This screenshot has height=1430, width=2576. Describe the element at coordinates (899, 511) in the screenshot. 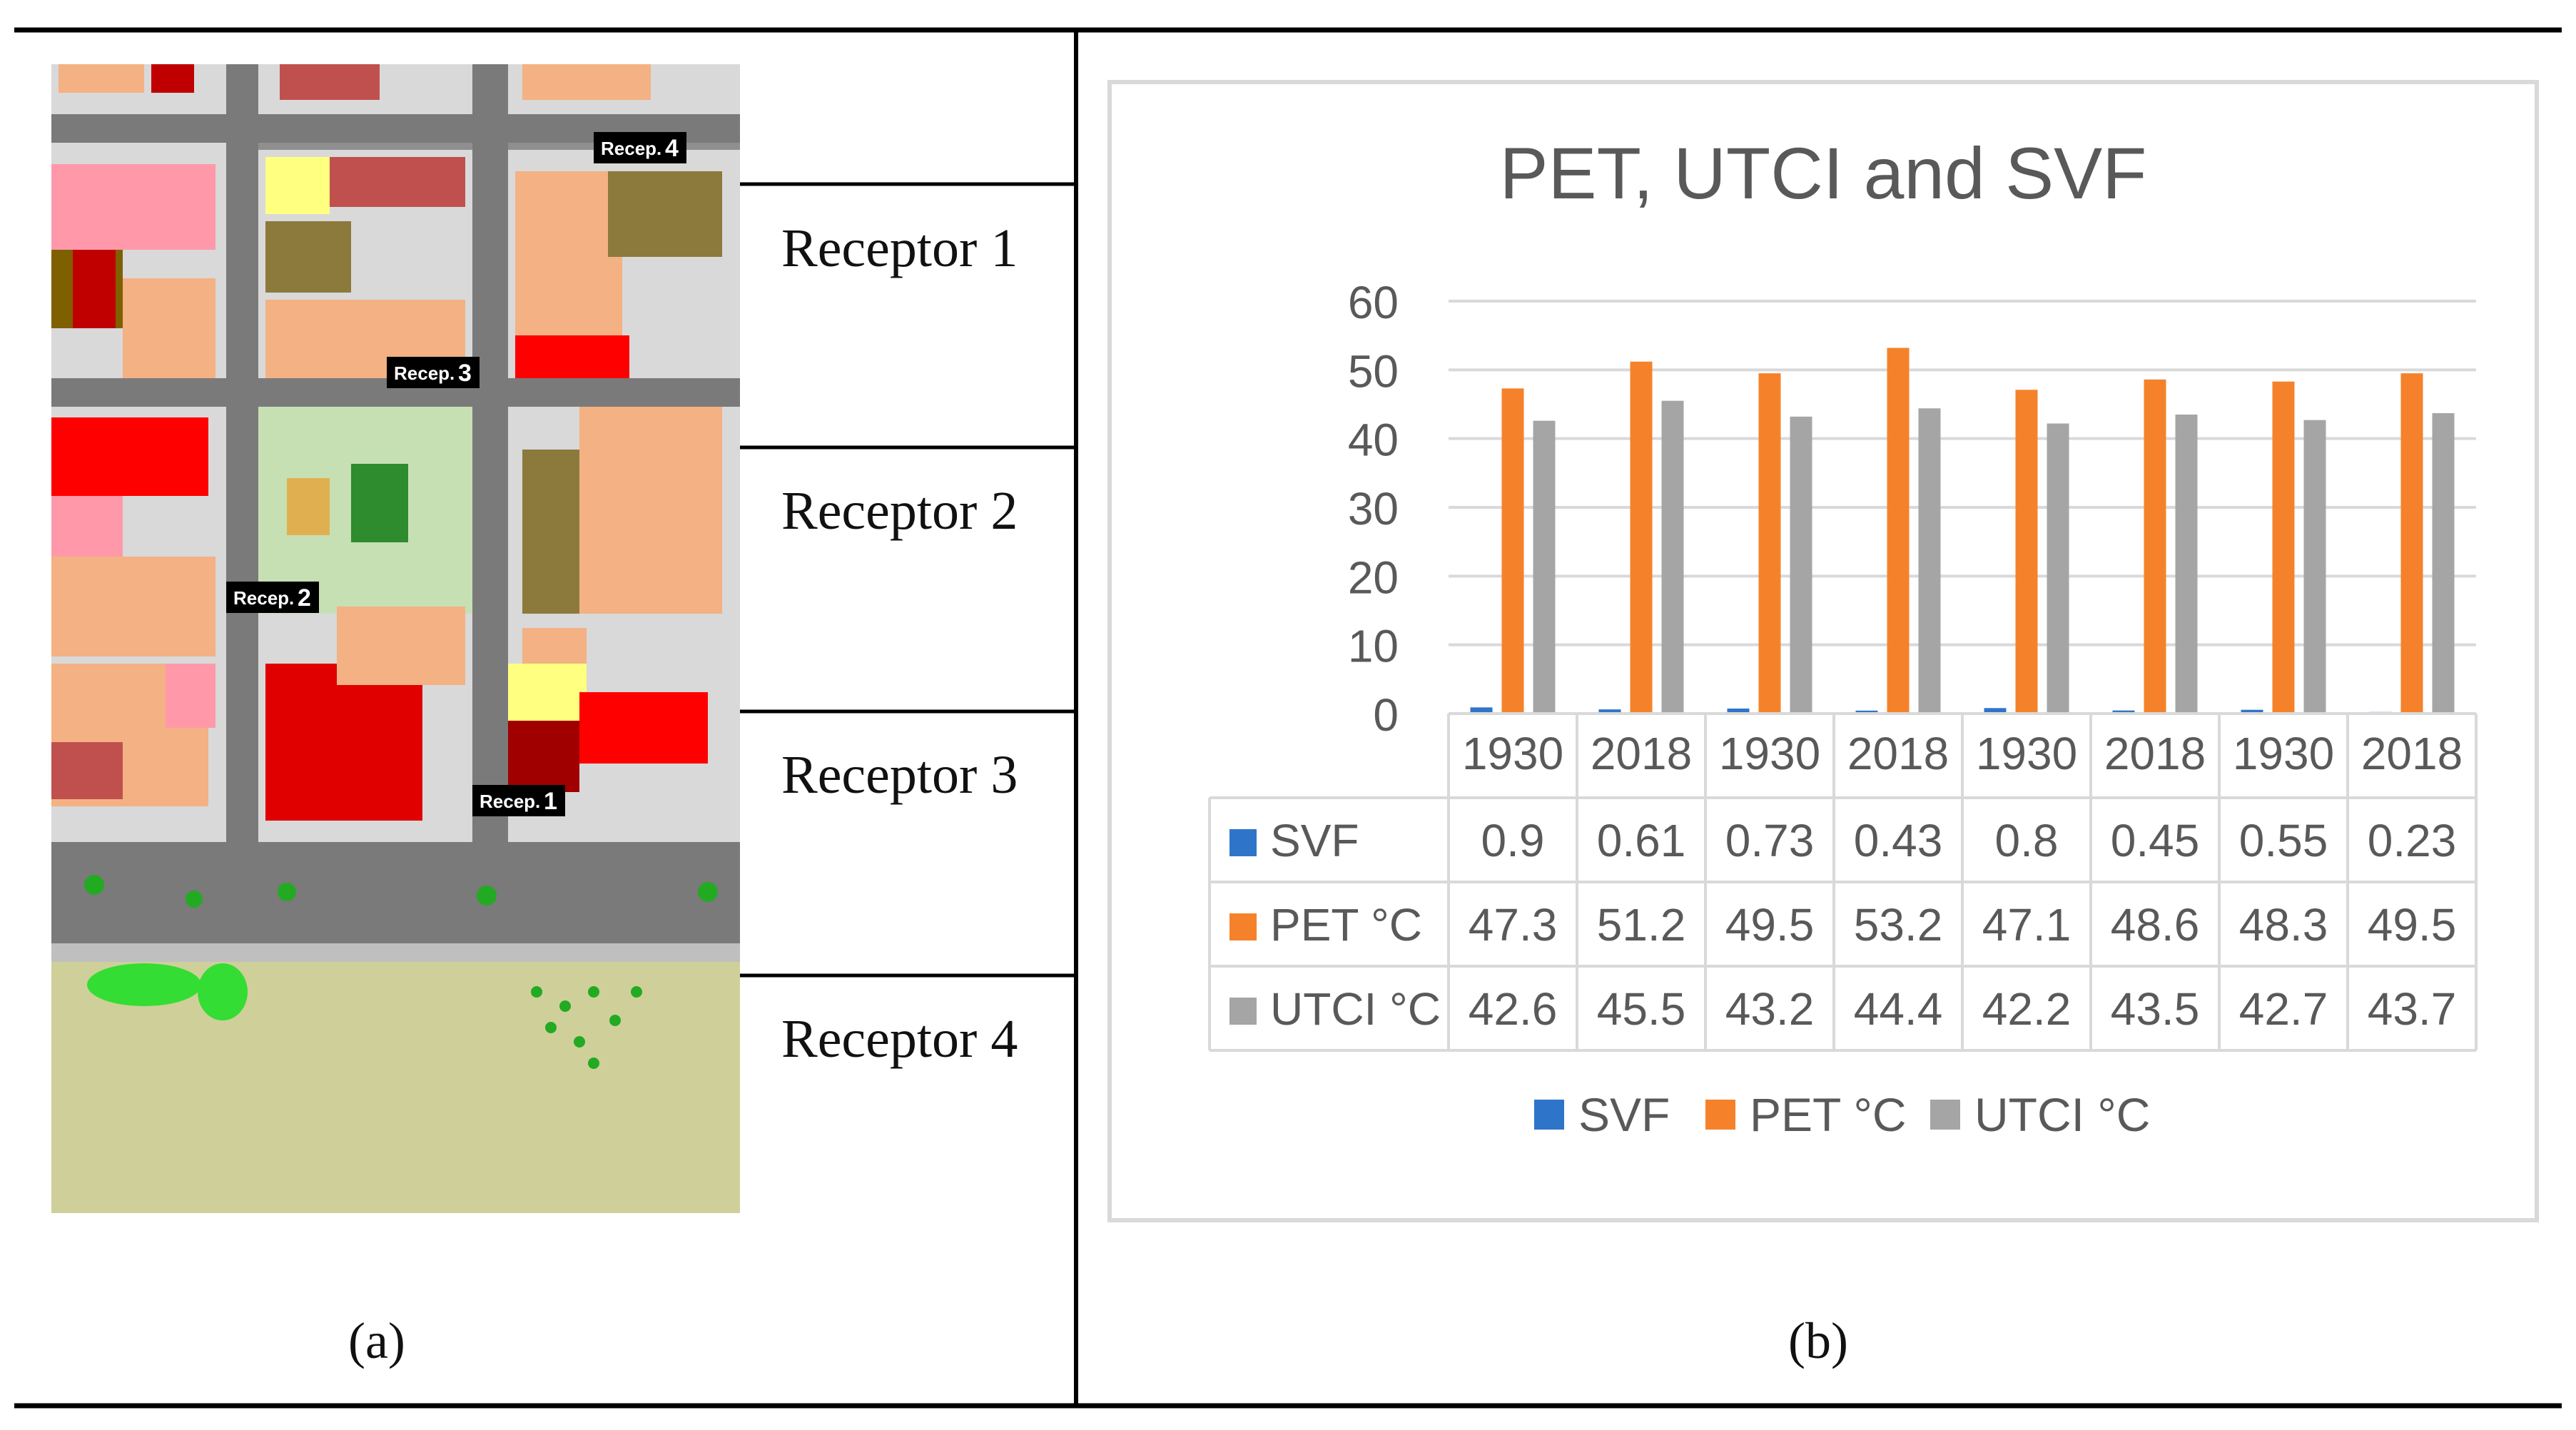

I see `receptor-label-2: Receptor 2` at that location.